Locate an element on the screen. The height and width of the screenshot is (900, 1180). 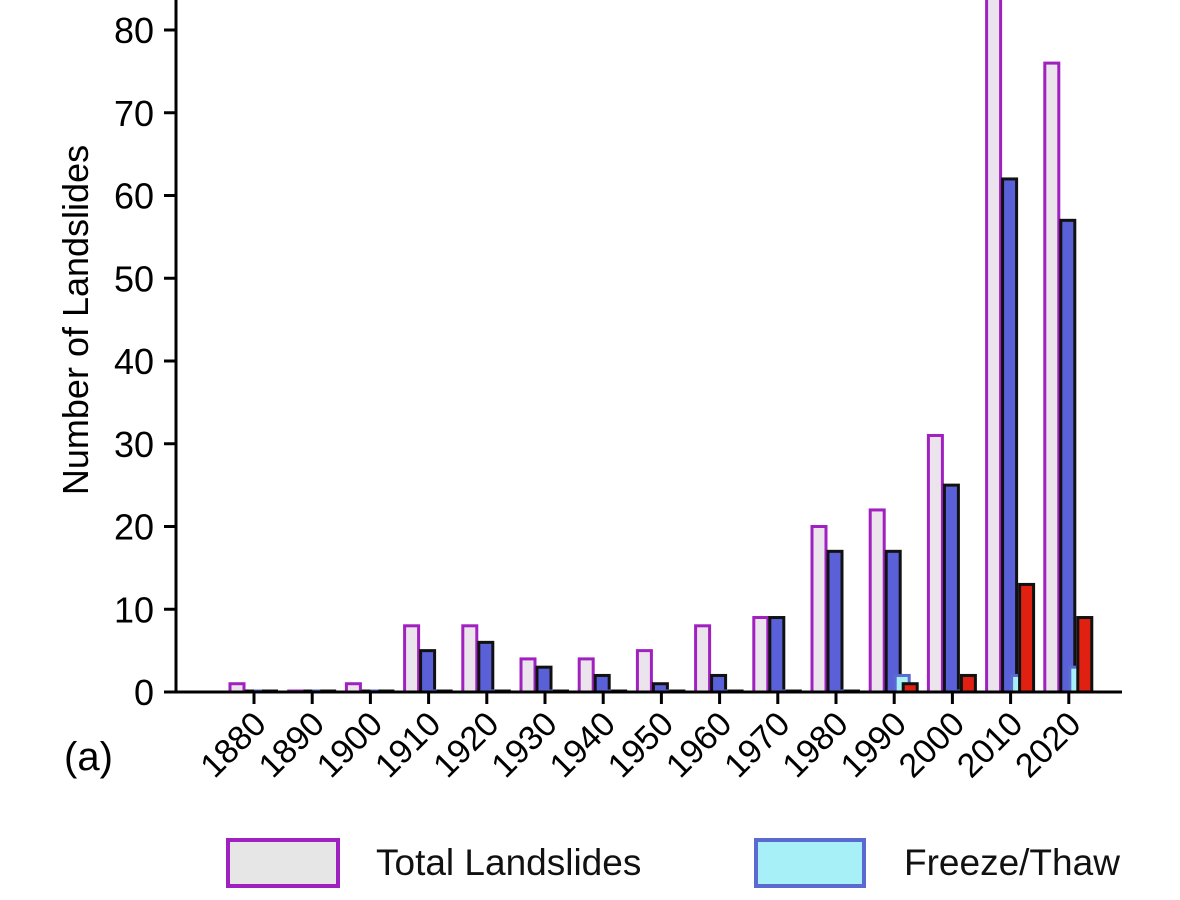
y-axis: 0 10 20 30 40 50 60 70 80 is located at coordinates (146, 356).